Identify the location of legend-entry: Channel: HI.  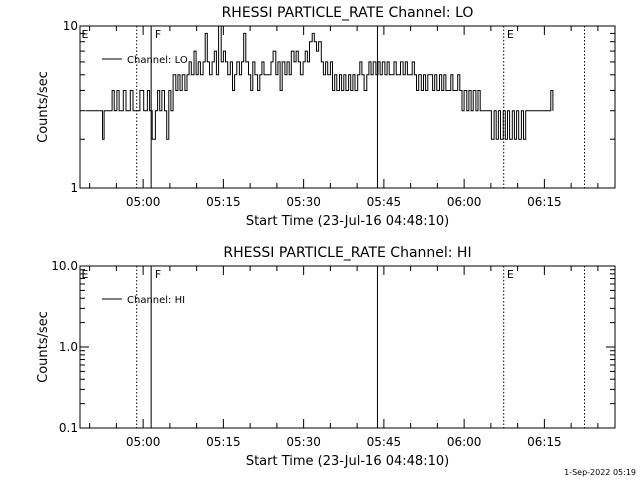
(156, 300).